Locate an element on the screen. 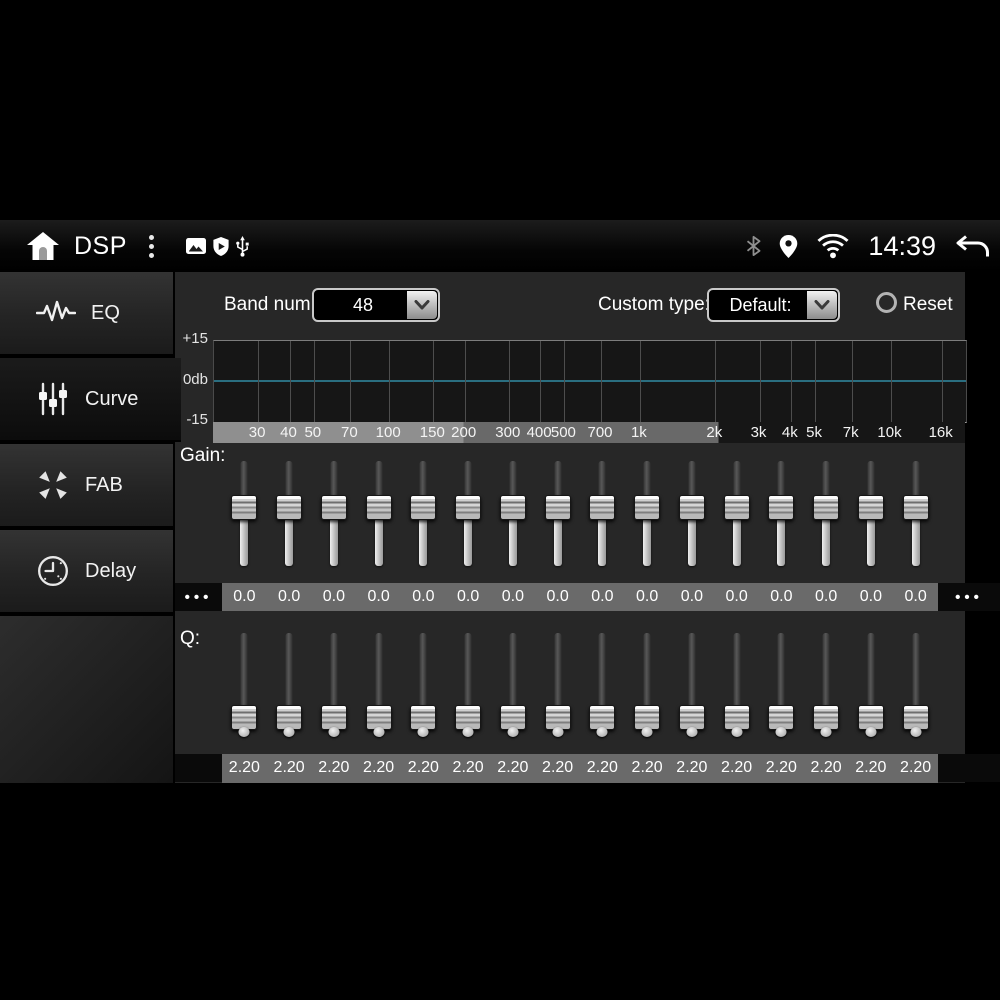 This screenshot has height=1000, width=1000. band-num-select: 48 is located at coordinates (376, 305).